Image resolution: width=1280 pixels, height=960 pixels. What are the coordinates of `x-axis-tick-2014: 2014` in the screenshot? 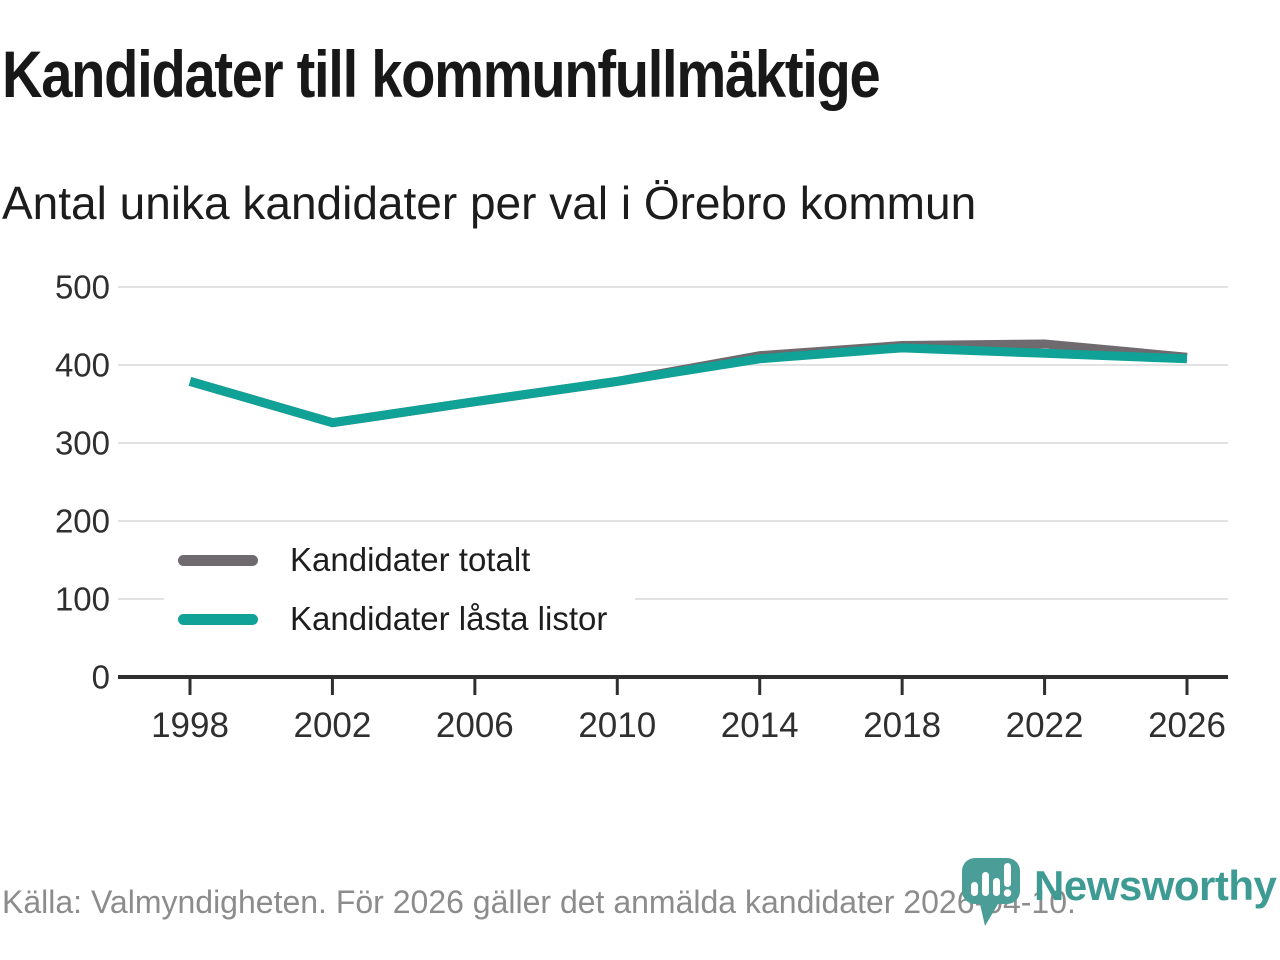 It's located at (760, 725).